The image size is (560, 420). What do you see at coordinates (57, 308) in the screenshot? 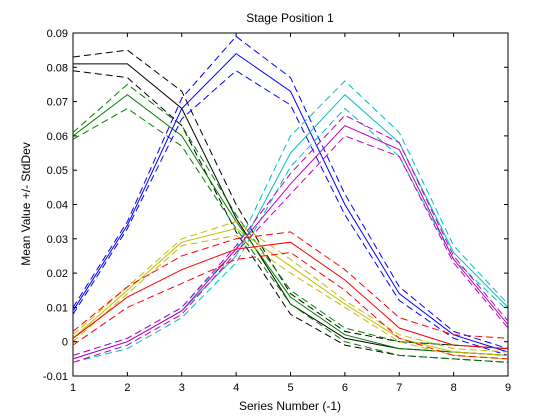
I see `y-tick-label: 0.01` at bounding box center [57, 308].